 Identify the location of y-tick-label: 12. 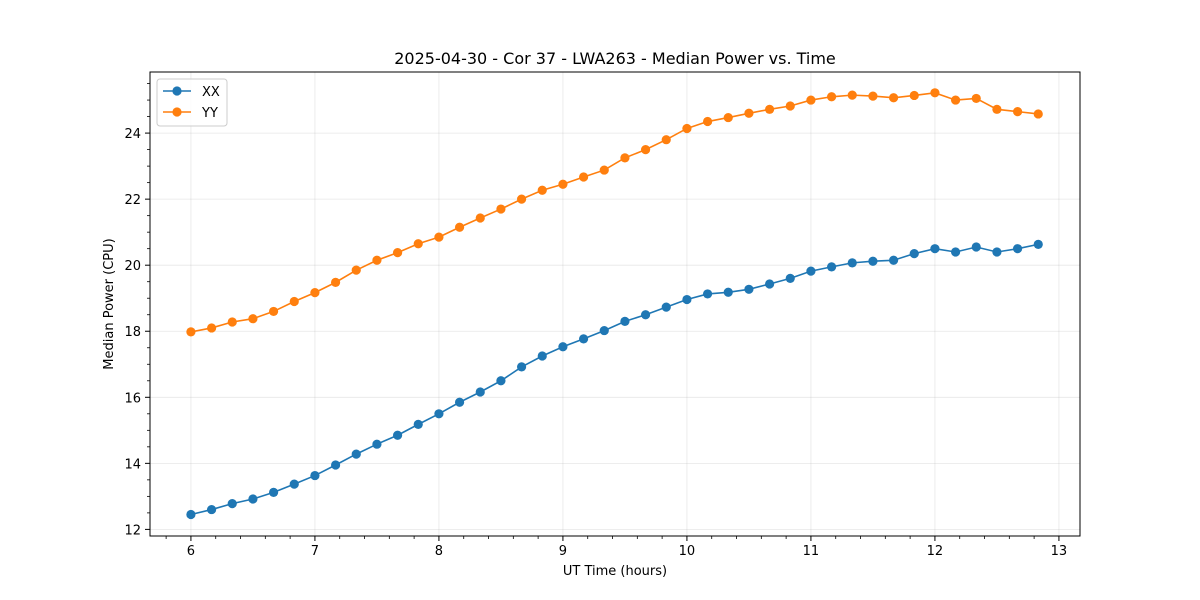
(132, 530).